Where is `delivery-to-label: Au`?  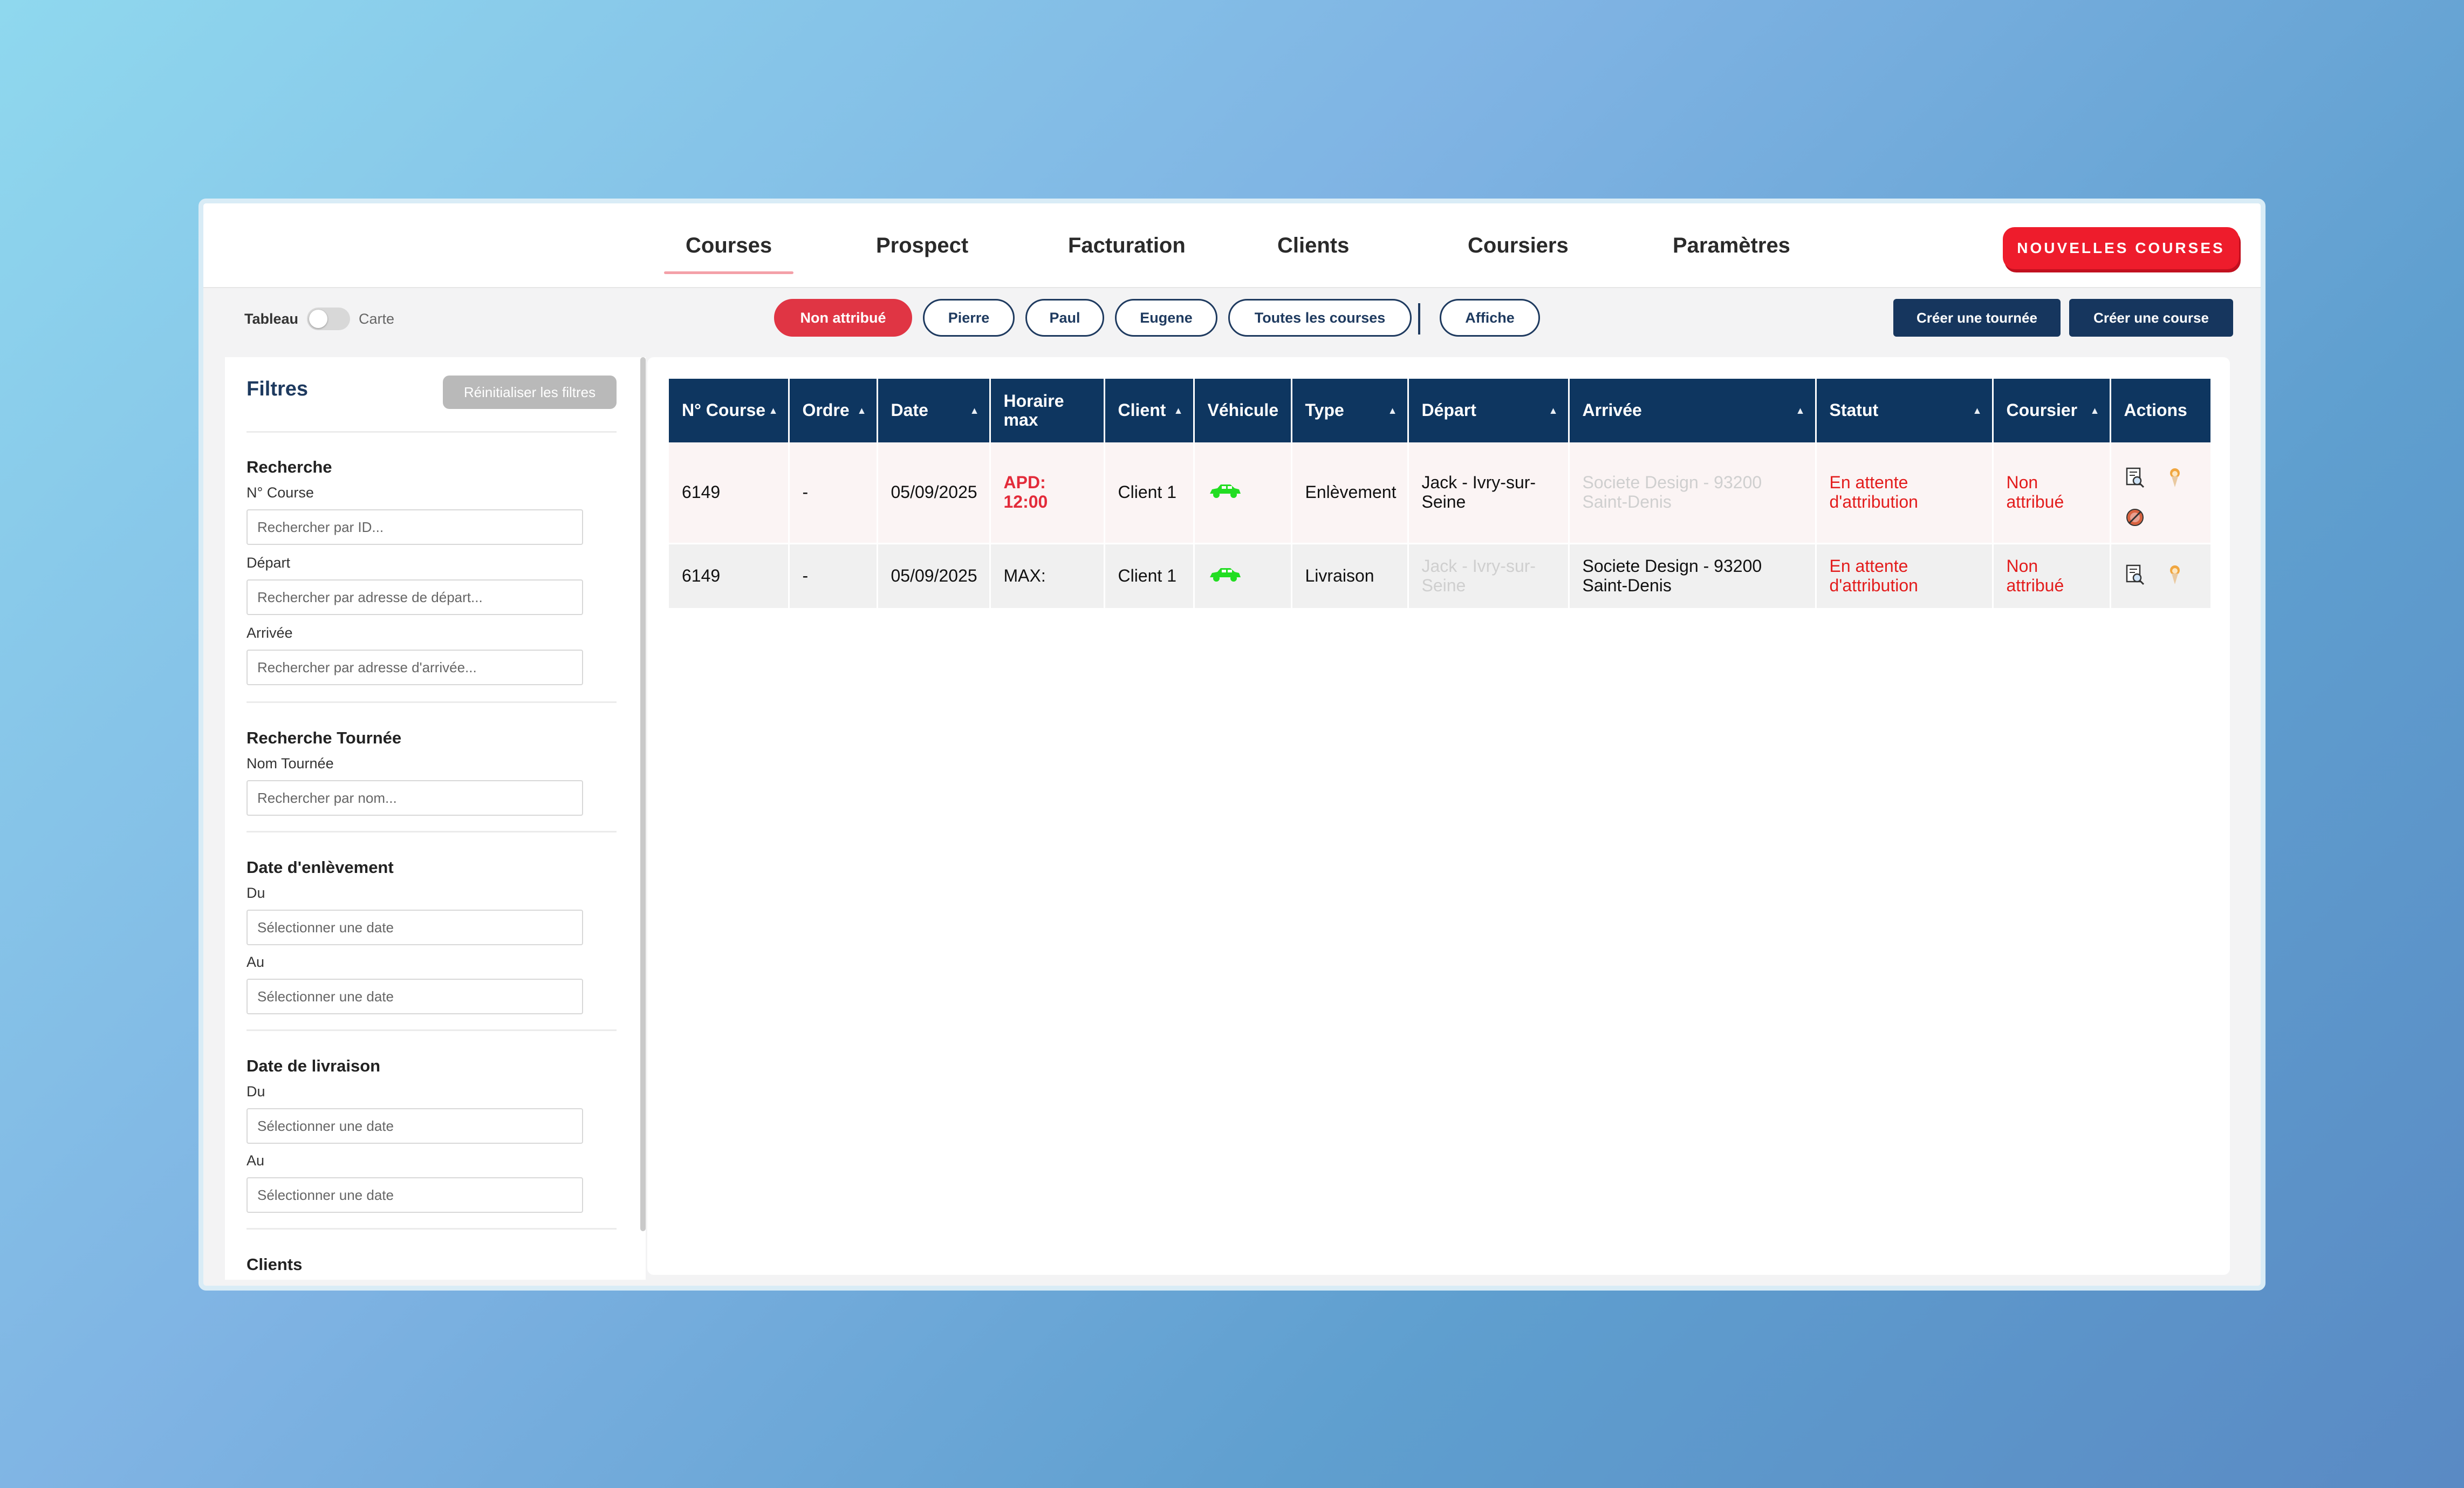 delivery-to-label: Au is located at coordinates (256, 1160).